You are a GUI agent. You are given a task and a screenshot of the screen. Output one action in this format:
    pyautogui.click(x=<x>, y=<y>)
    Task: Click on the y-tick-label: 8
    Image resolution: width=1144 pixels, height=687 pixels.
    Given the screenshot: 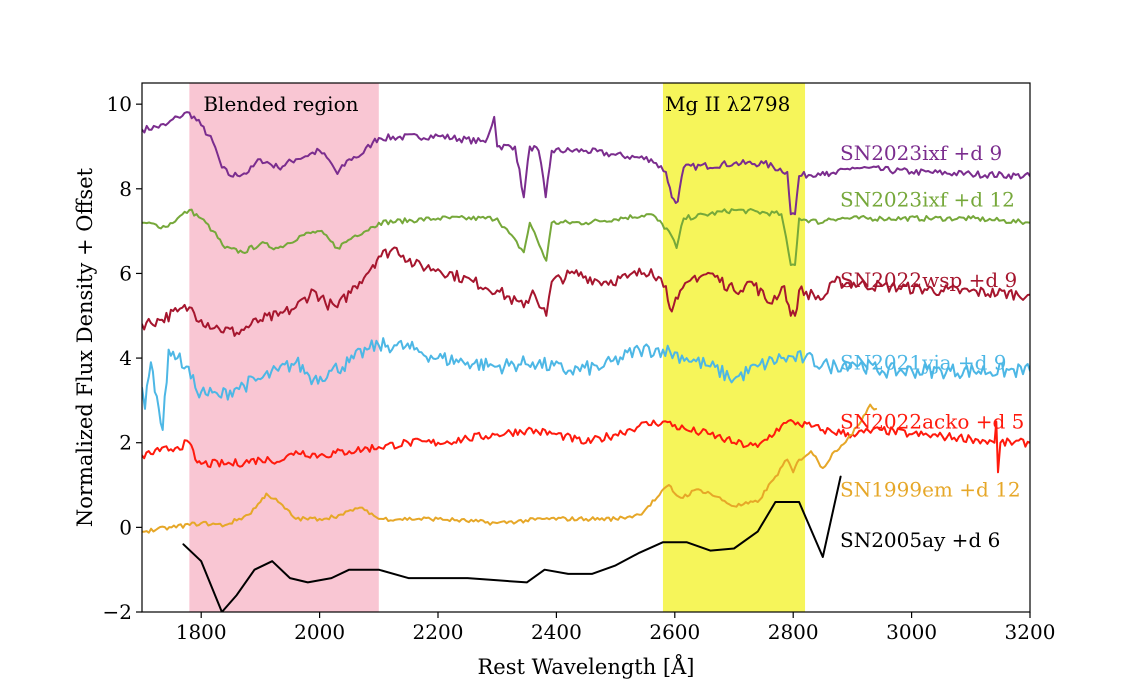 What is the action you would take?
    pyautogui.click(x=125, y=189)
    